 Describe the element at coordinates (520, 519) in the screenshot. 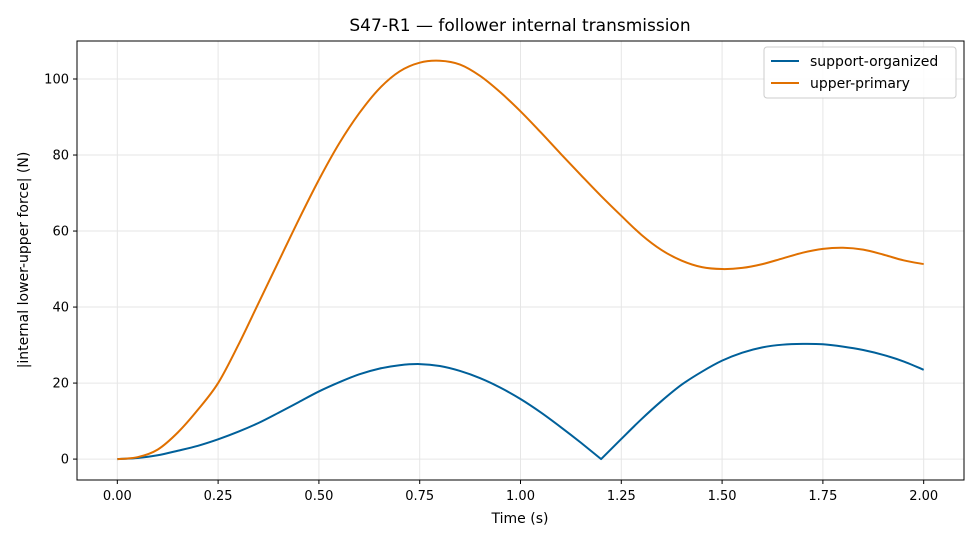

I see `x-axis-label: Time (s)` at that location.